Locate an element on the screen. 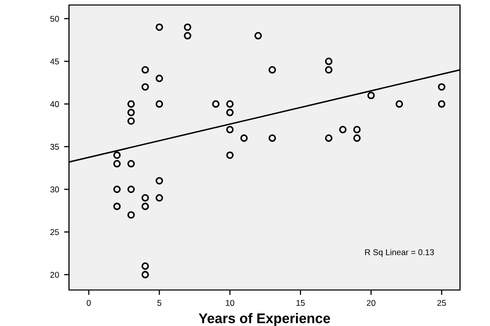 The height and width of the screenshot is (326, 490). x-tick-label: 25 is located at coordinates (441, 303).